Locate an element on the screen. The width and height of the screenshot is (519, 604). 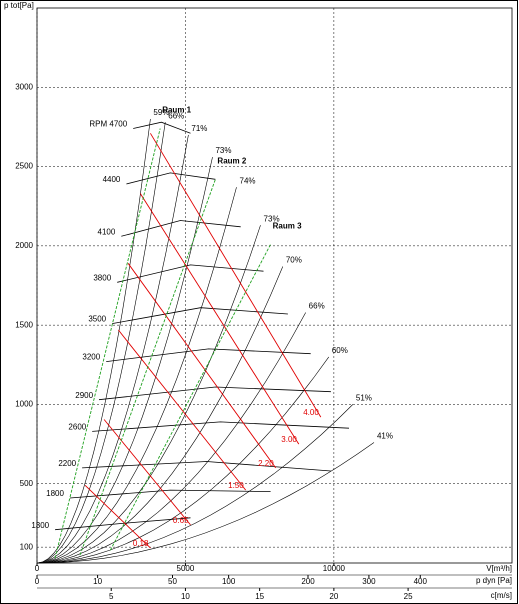
y-tick-label: 2500 is located at coordinates (24, 166).